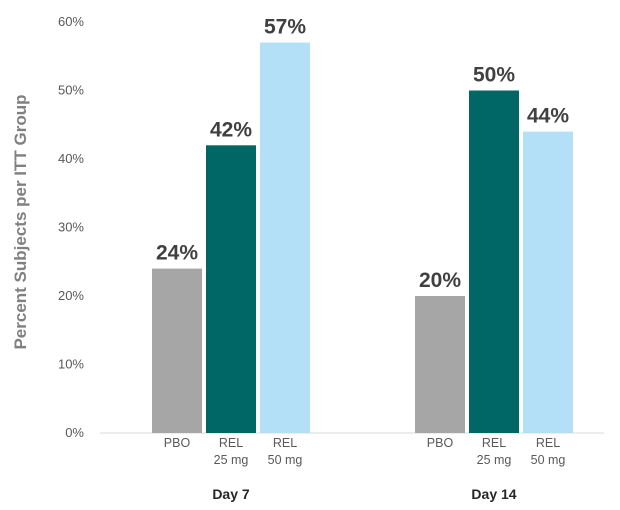 This screenshot has width=620, height=510. I want to click on group-label: Day 14, so click(493, 494).